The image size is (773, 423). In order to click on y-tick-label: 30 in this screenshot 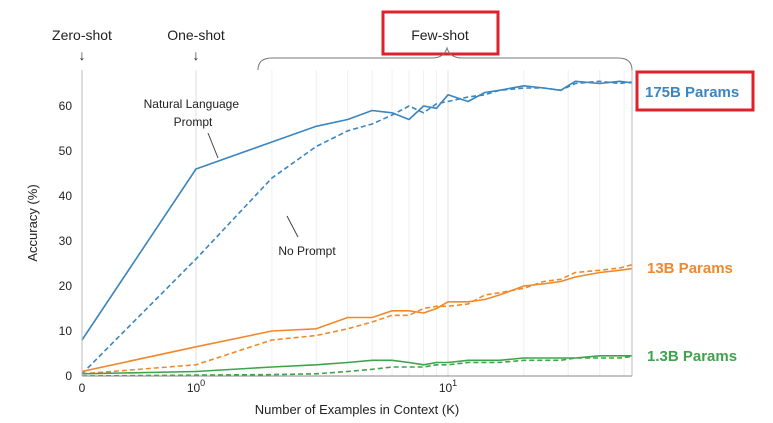, I will do `click(66, 241)`.